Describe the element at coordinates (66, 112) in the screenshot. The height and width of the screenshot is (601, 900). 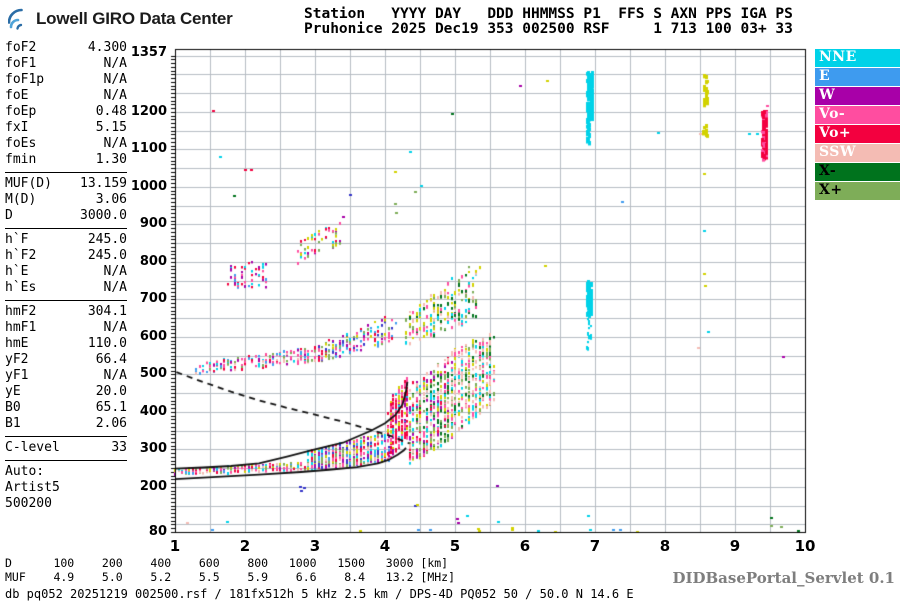
I see `param-row-foEp: foEp 0.48` at that location.